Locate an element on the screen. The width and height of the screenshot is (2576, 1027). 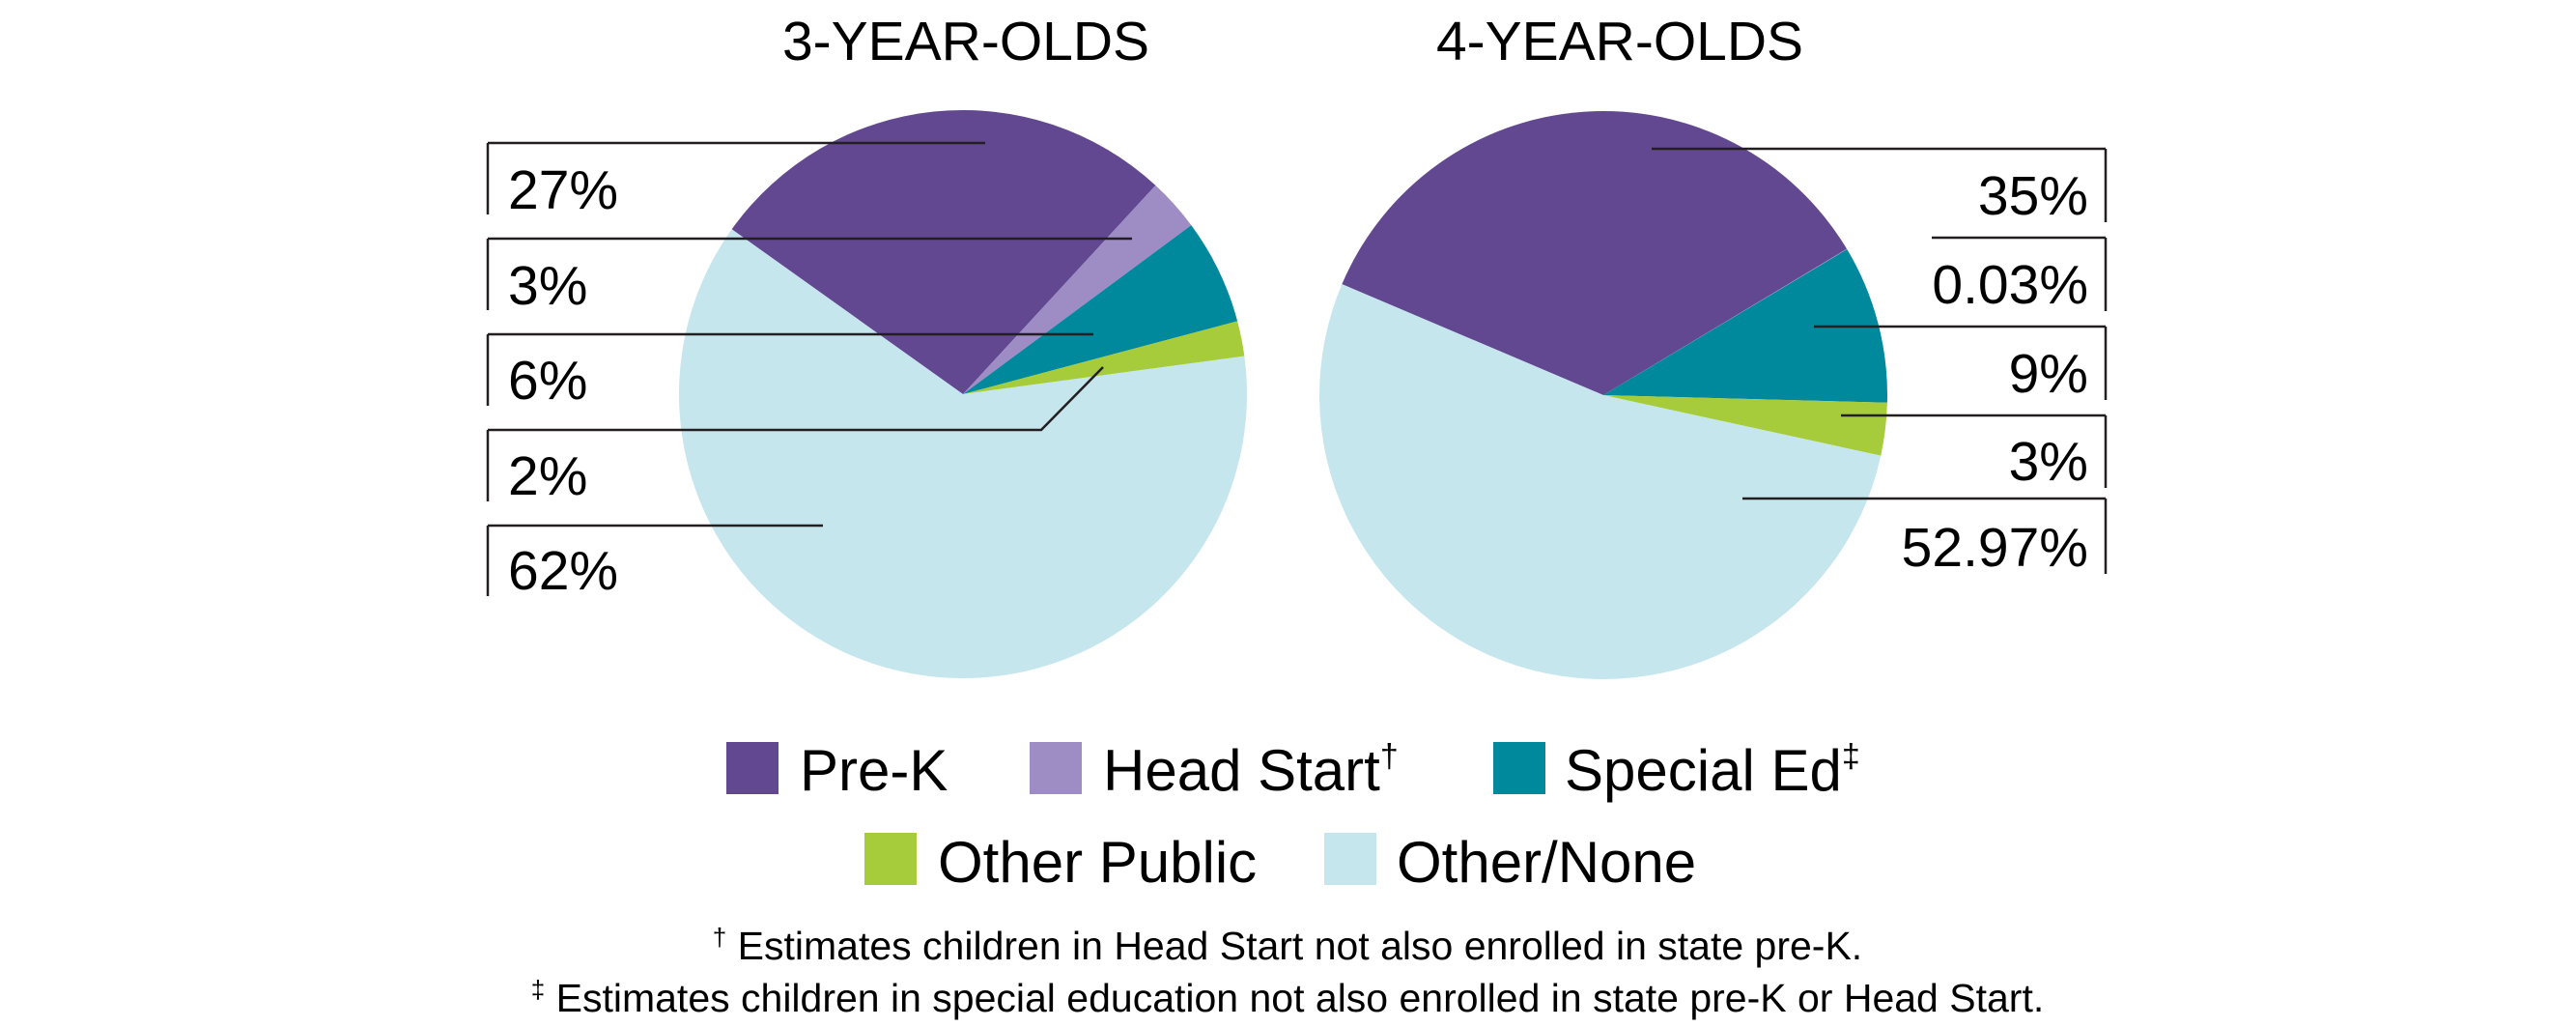
label-4yo-other-public: 3% is located at coordinates (2048, 462).